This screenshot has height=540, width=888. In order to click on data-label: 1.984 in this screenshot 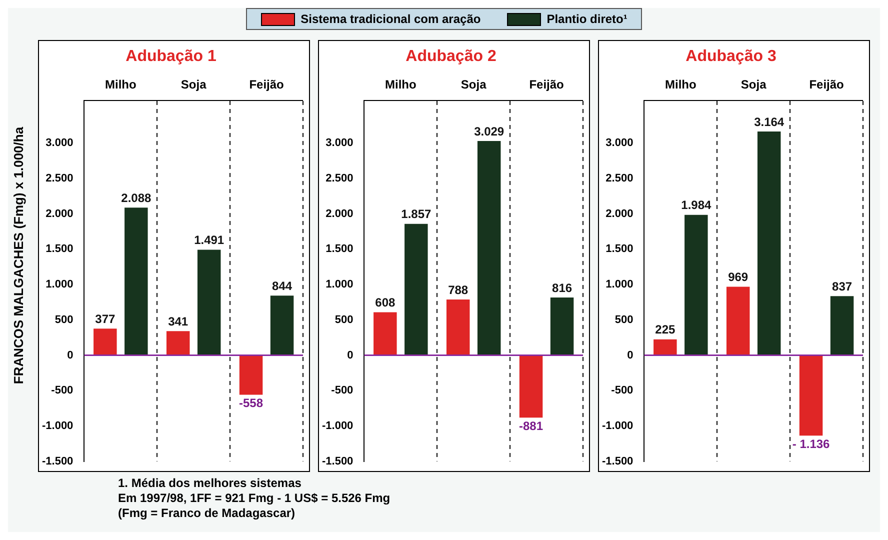, I will do `click(696, 205)`.